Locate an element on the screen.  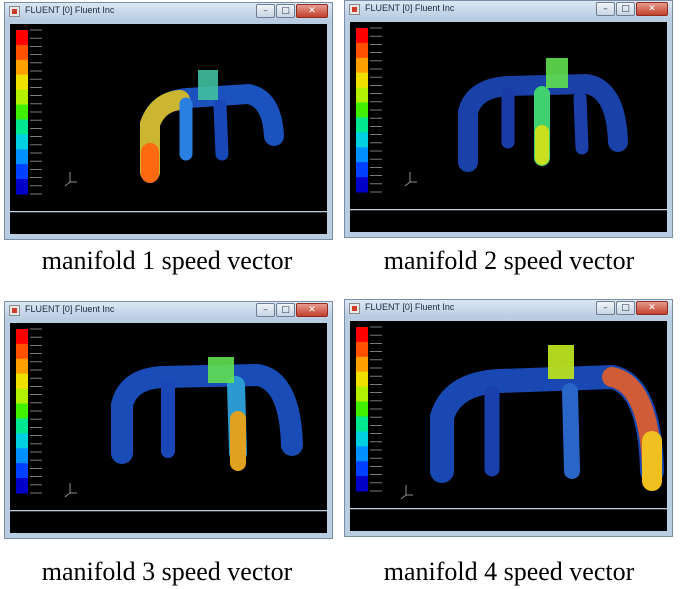
caption-manifold-1: manifold 1 speed vector is located at coordinates (167, 260).